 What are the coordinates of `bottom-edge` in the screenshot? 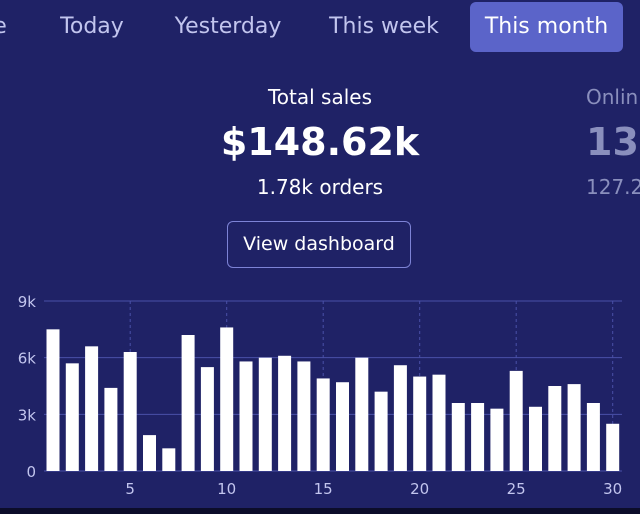 It's located at (320, 511).